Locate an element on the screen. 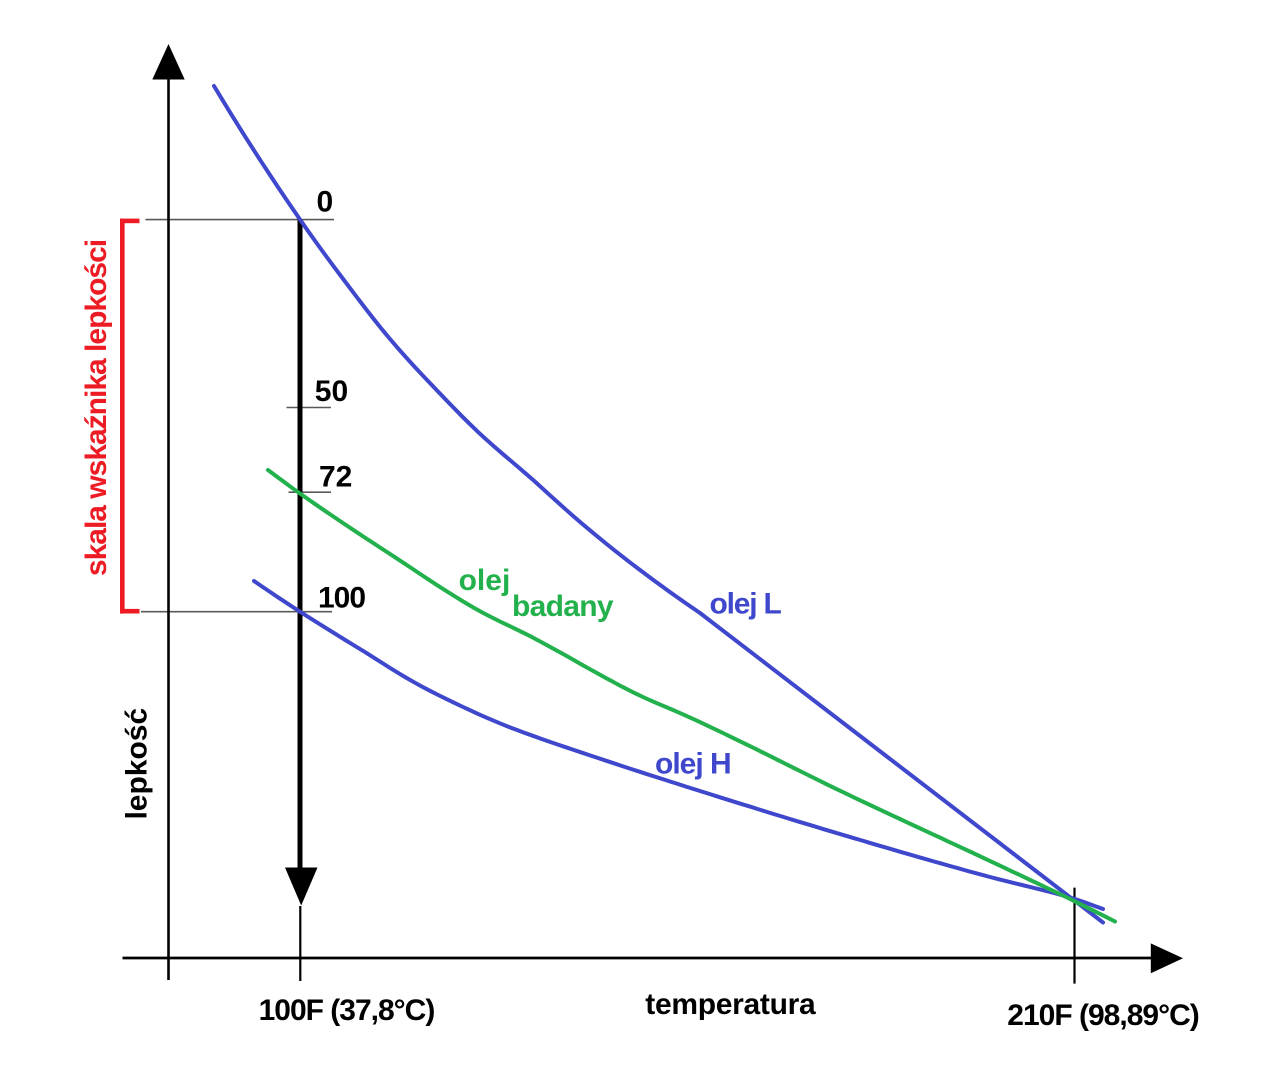 Image resolution: width=1280 pixels, height=1077 pixels. svg-text: temperatura is located at coordinates (730, 1004).